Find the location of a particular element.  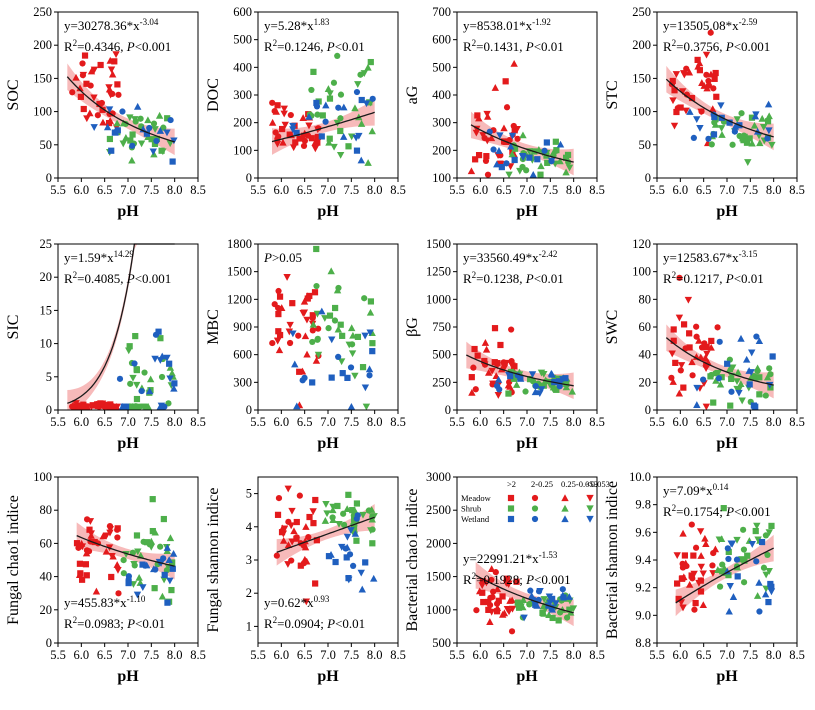

r-squared: R2=0.3756, P<0.001 is located at coordinates (716, 46).